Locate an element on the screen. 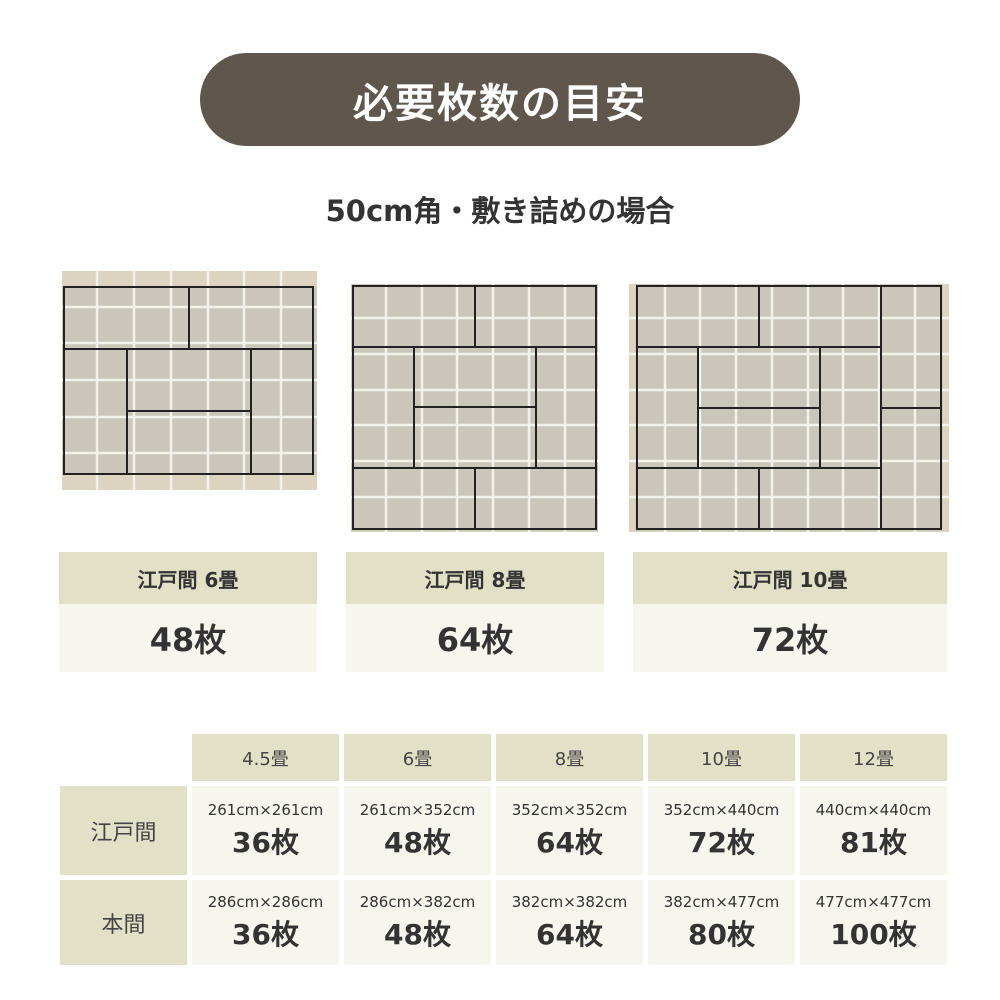 This screenshot has height=1000, width=1000. table-cell: 477cm×477cm 100枚 is located at coordinates (873, 922).